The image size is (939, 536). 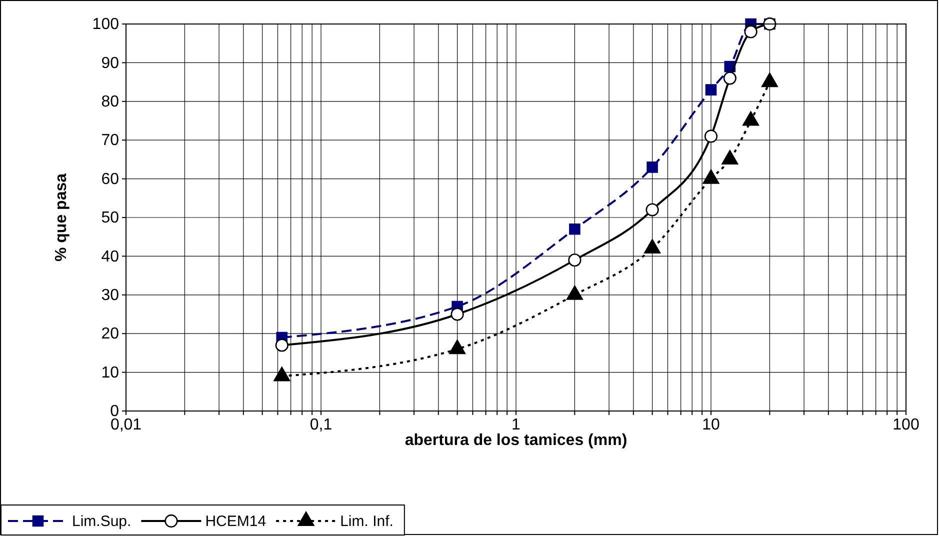 What do you see at coordinates (110, 257) in the screenshot?
I see `y-tick-label: 40` at bounding box center [110, 257].